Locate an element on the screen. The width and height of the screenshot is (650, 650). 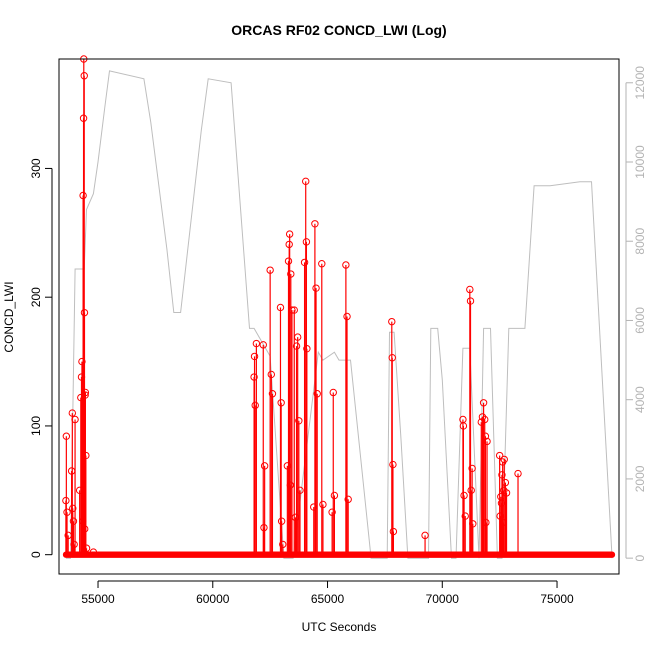
chart-title: ORCAS RF02 CONCD_LWI (Log) is located at coordinates (338, 30).